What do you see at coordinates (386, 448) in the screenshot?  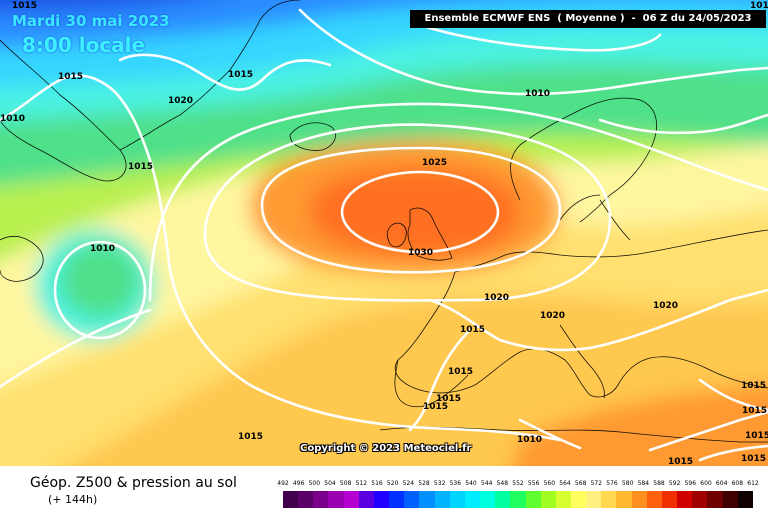 I see `copyright-notice: Copyright © 2023 Meteociel.fr` at bounding box center [386, 448].